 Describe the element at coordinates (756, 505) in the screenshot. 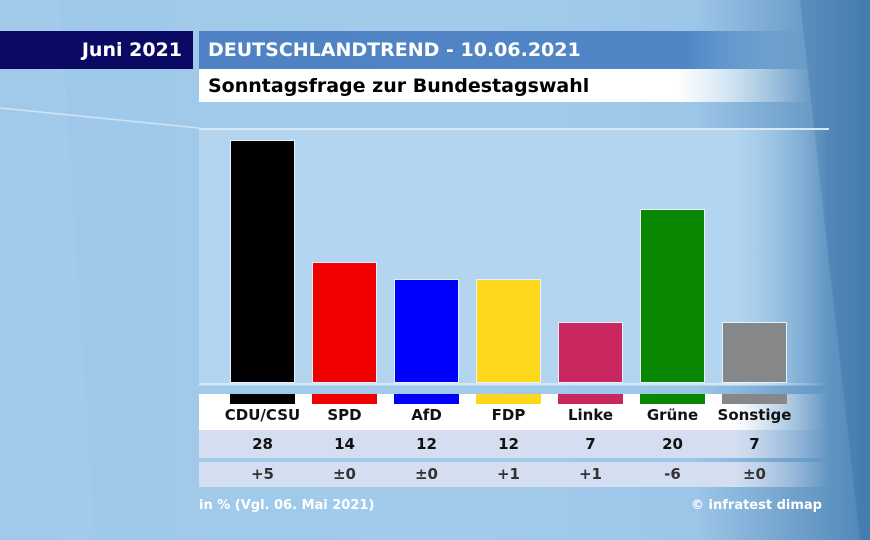

I see `source-credit: © infratest dimap` at that location.